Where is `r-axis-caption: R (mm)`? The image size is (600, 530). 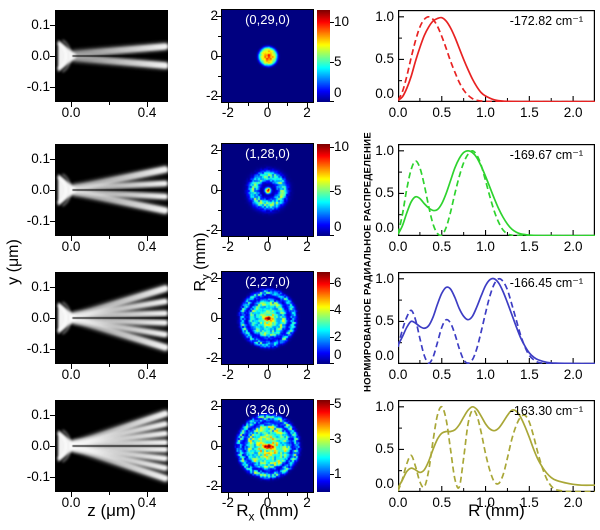
r-axis-caption: R (mm) is located at coordinates (496, 511).